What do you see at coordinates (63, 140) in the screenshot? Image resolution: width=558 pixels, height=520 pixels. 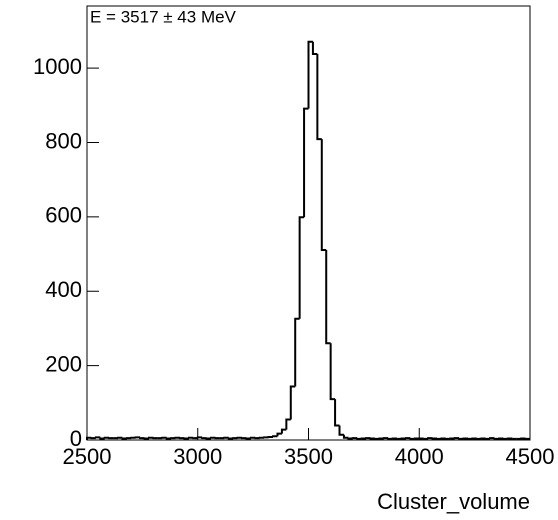 I see `y-tick-label: 800` at bounding box center [63, 140].